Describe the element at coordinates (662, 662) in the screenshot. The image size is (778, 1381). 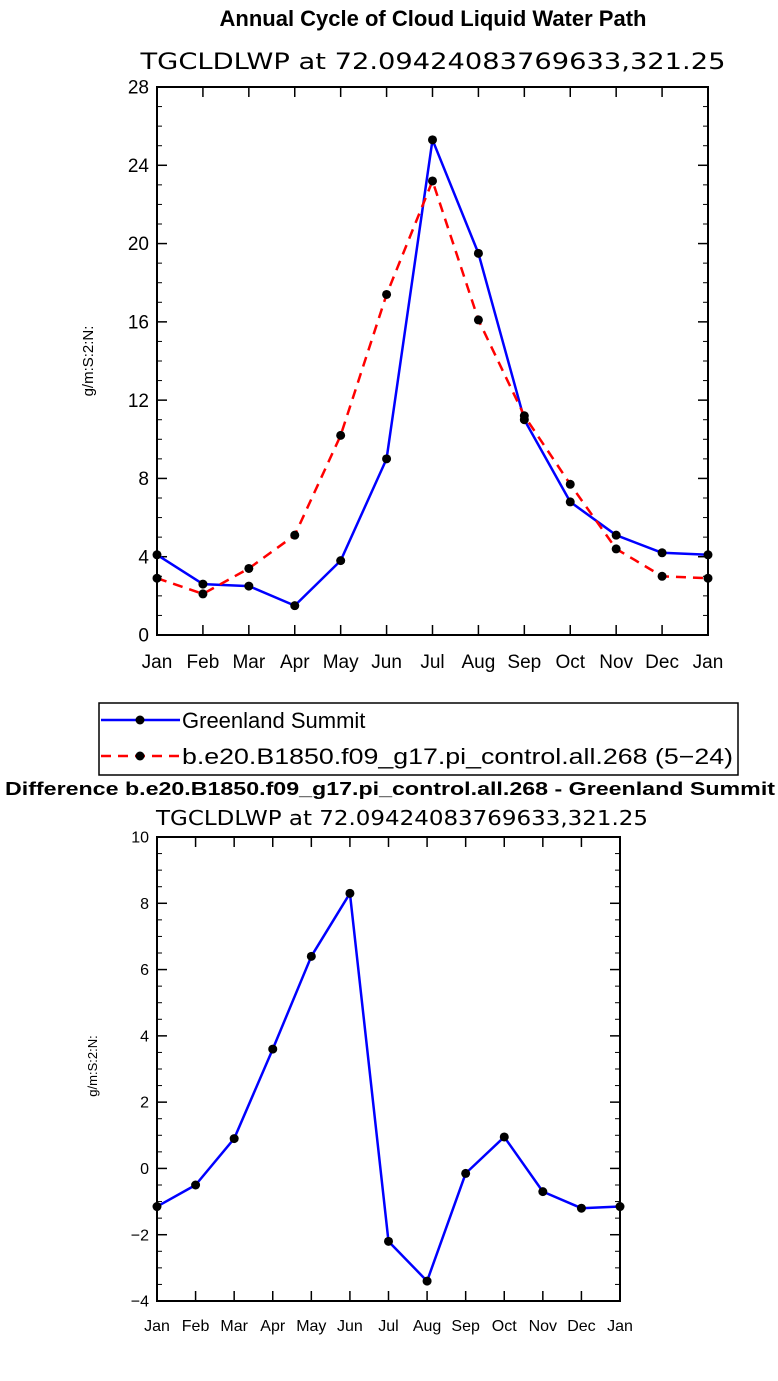
I see `chart1-xtick-label: Dec` at that location.